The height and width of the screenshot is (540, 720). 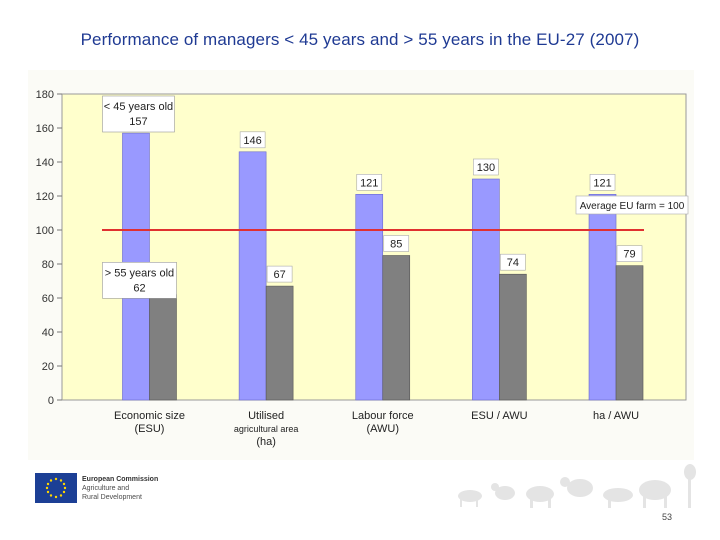 I want to click on y-tick-label: 60, so click(x=48, y=299).